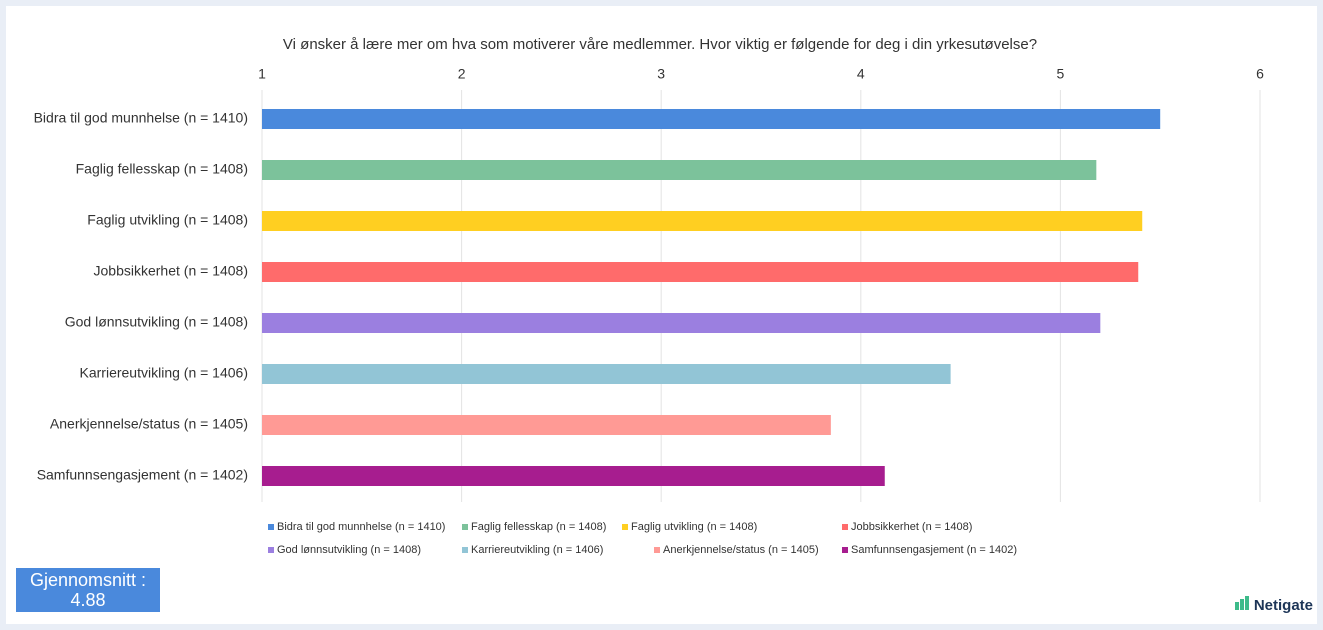  I want to click on y-tick-label: Karriereutvikling (n = 1406), so click(164, 373).